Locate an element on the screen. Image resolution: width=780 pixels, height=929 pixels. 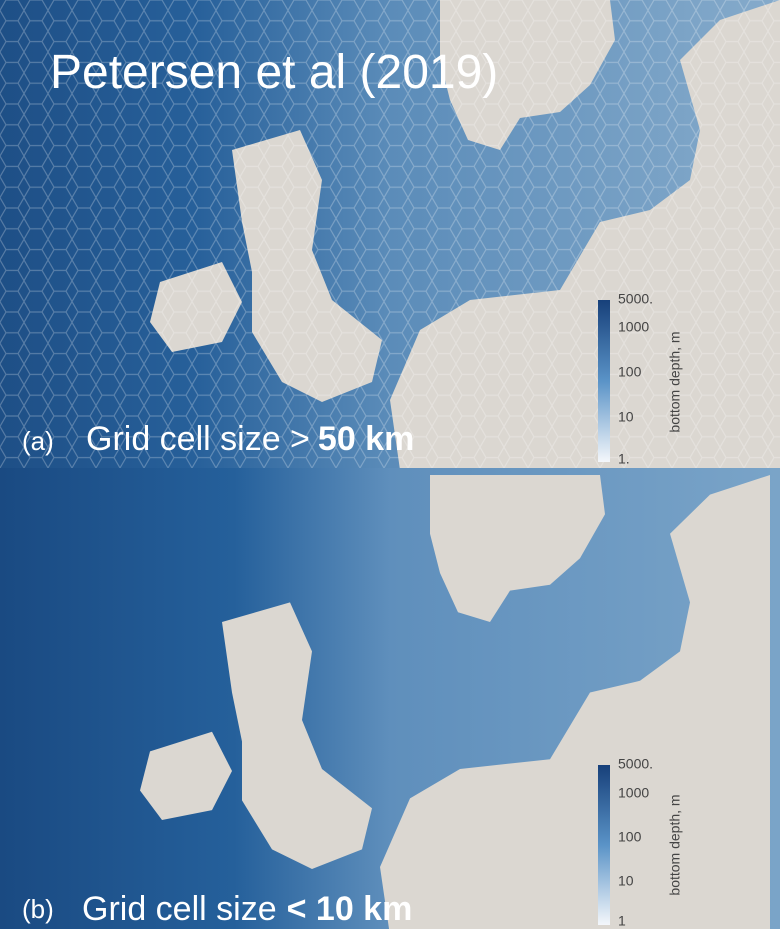
caption-text: Grid cell size is located at coordinates (179, 909).